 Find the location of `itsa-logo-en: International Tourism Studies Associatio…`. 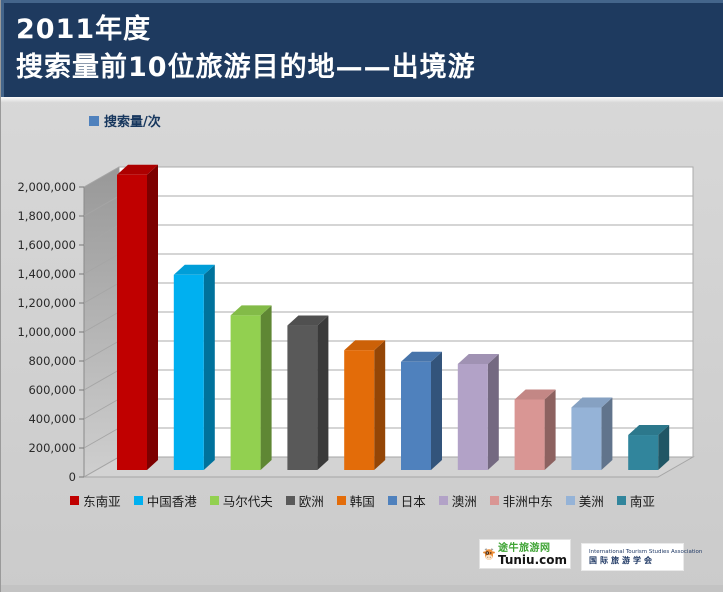

itsa-logo-en: International Tourism Studies Associatio… is located at coordinates (646, 551).